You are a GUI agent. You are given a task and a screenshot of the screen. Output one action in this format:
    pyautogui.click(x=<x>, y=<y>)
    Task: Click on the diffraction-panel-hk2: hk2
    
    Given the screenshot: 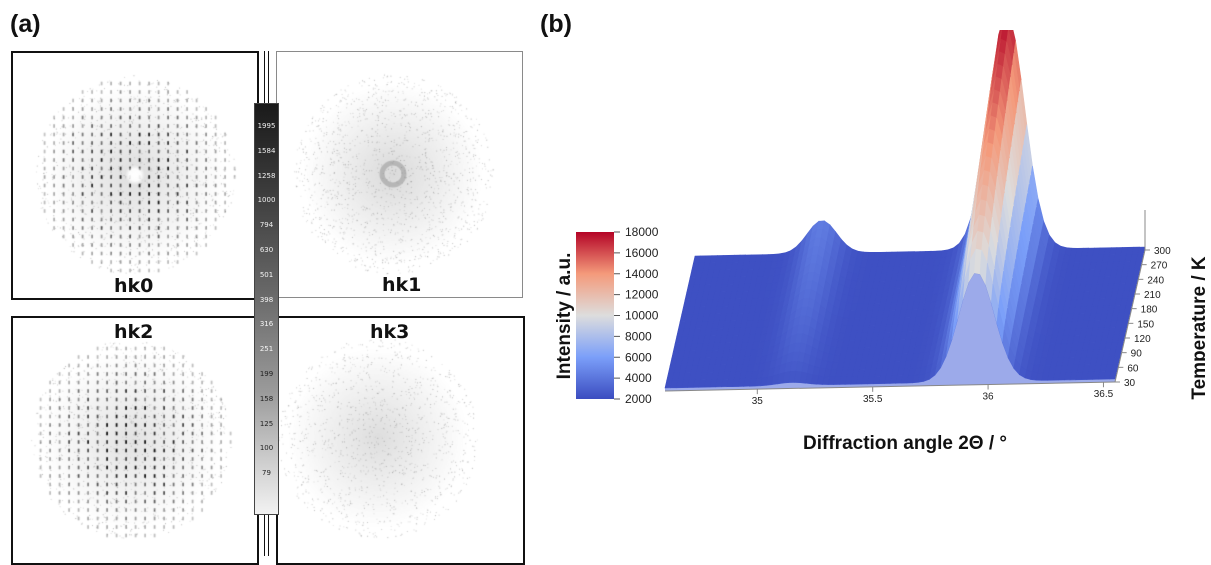 What is the action you would take?
    pyautogui.click(x=135, y=440)
    